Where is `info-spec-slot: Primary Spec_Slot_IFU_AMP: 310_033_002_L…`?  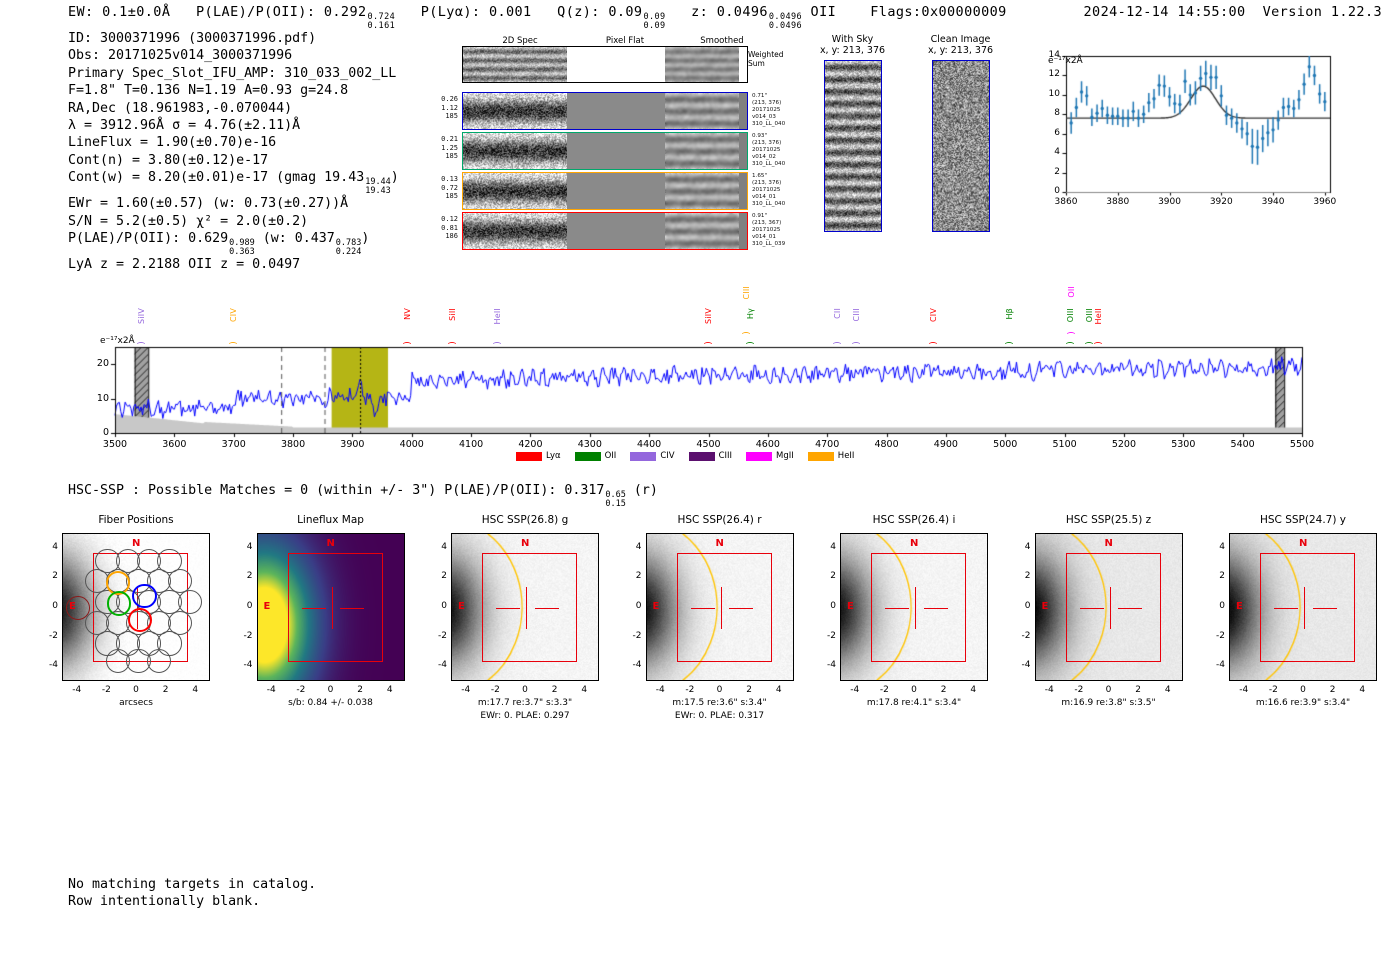
info-spec-slot: Primary Spec_Slot_IFU_AMP: 310_033_002_L… is located at coordinates (232, 73).